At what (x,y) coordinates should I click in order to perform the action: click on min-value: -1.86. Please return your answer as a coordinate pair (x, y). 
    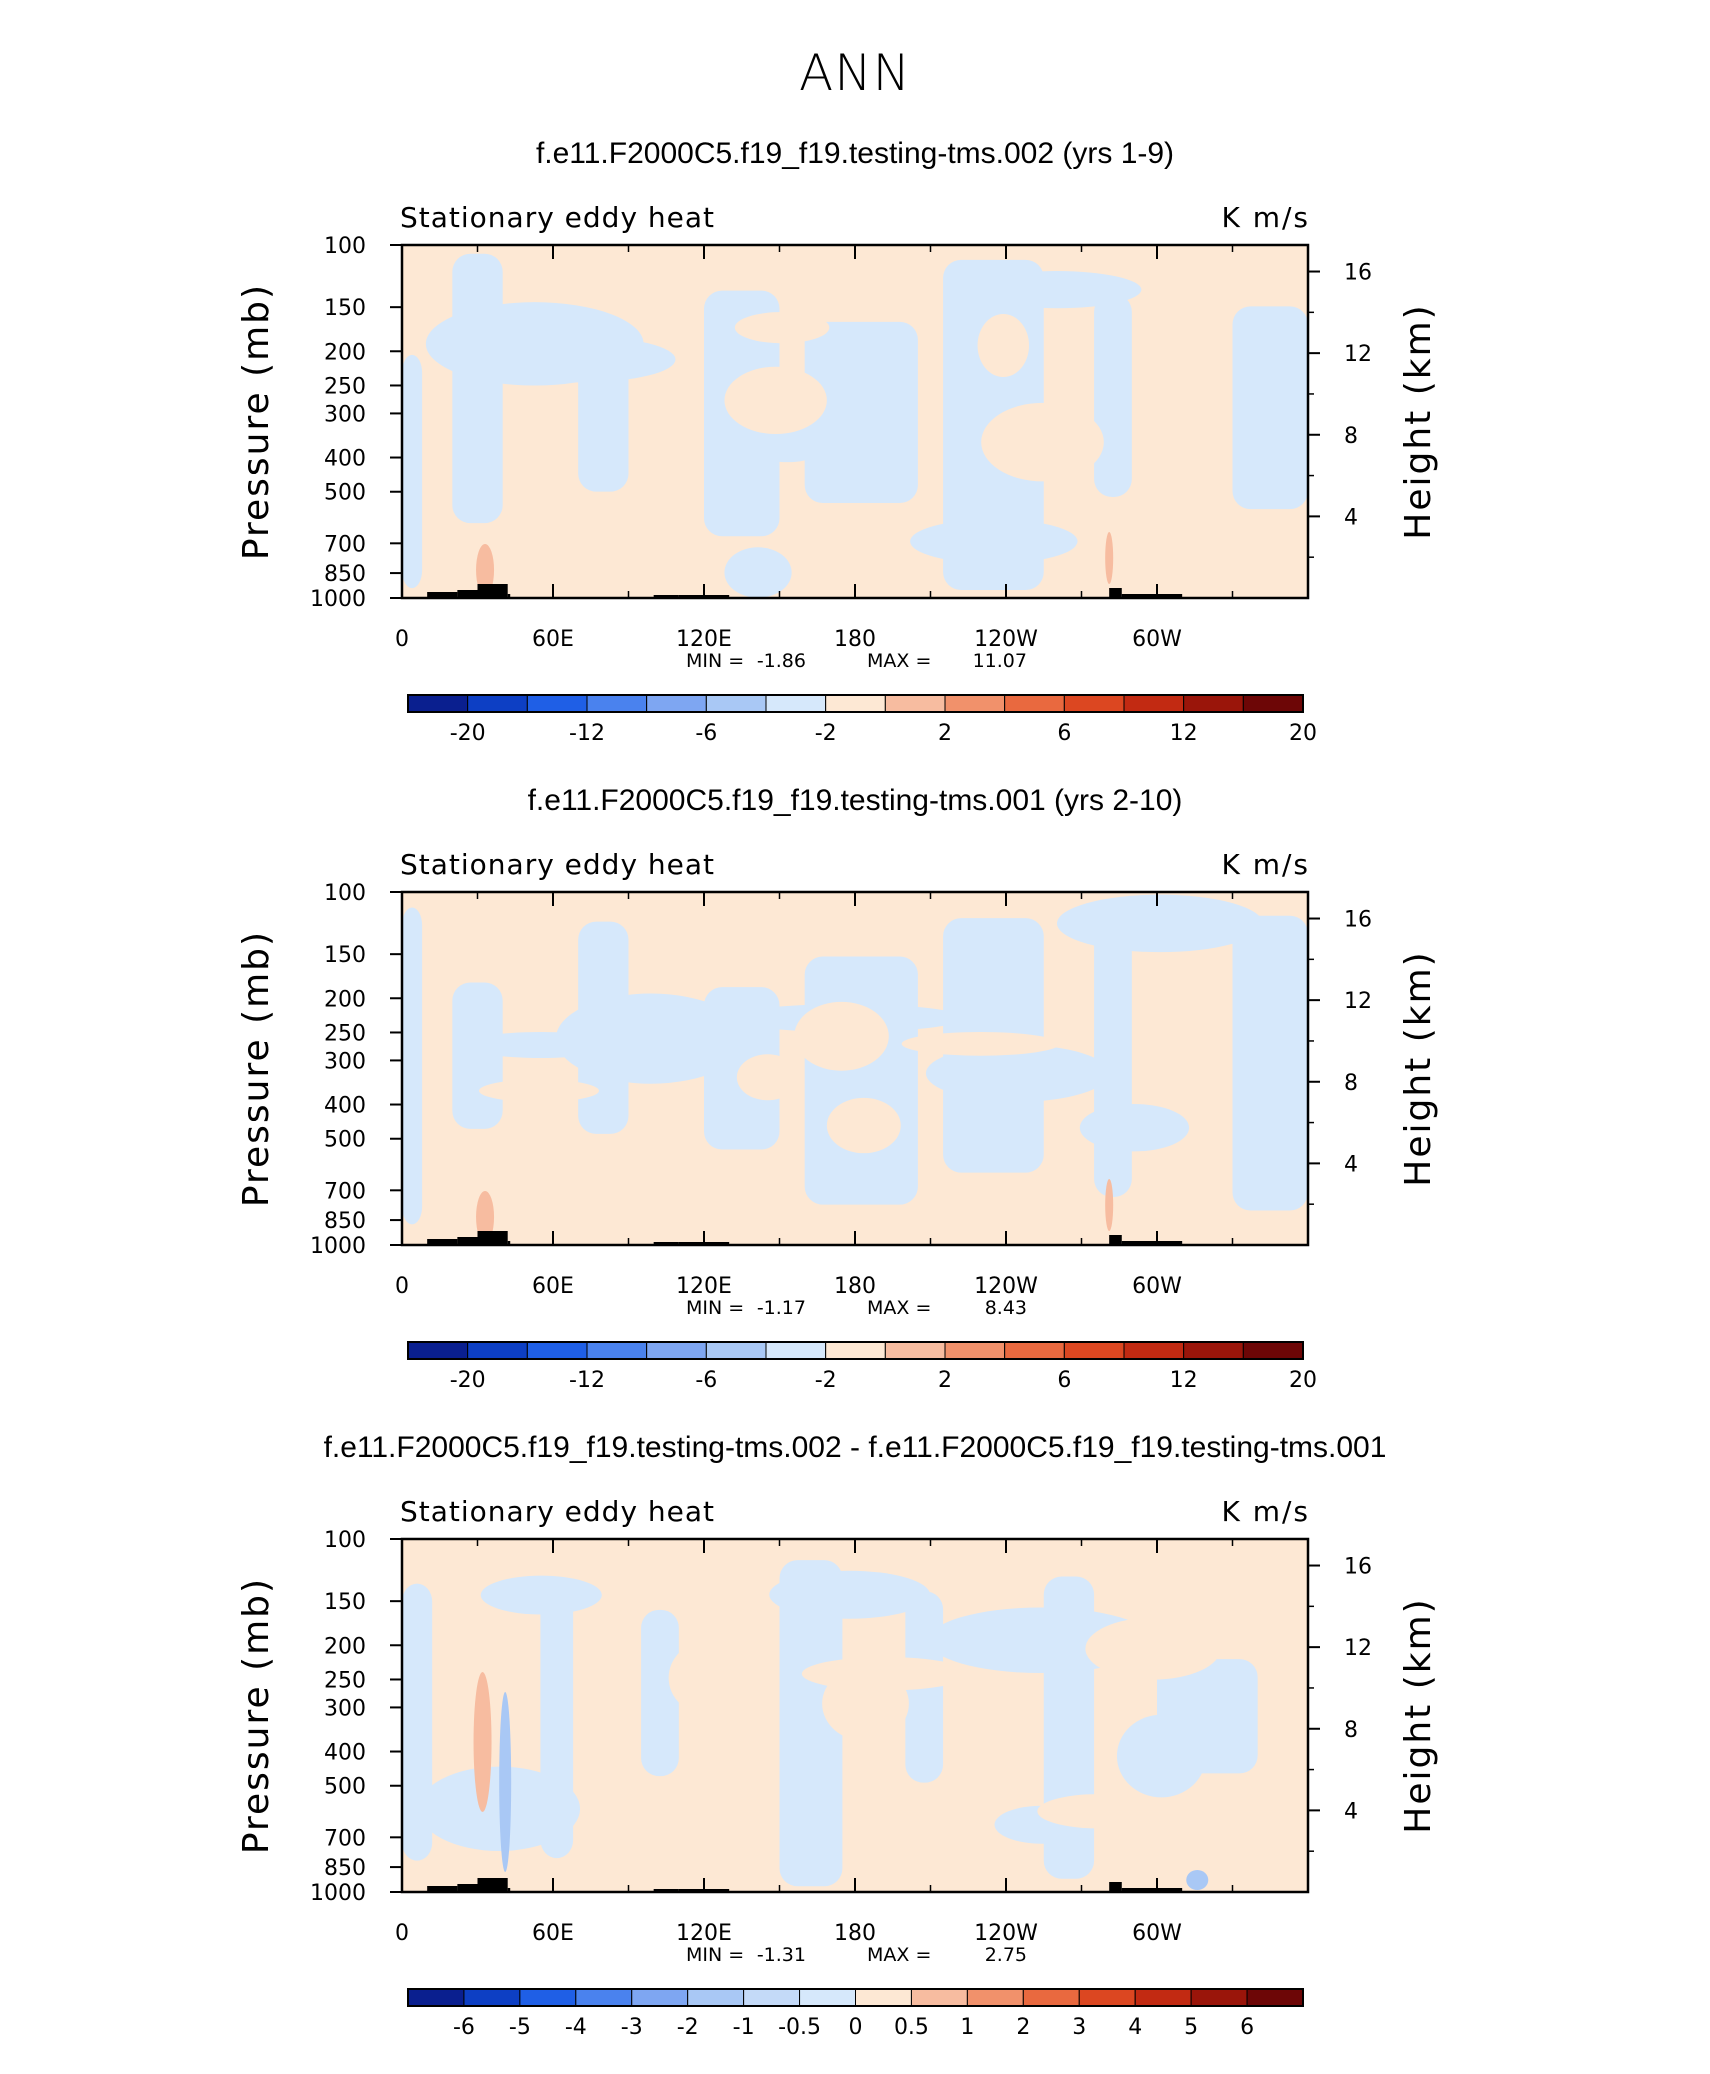
    Looking at the image, I should click on (781, 661).